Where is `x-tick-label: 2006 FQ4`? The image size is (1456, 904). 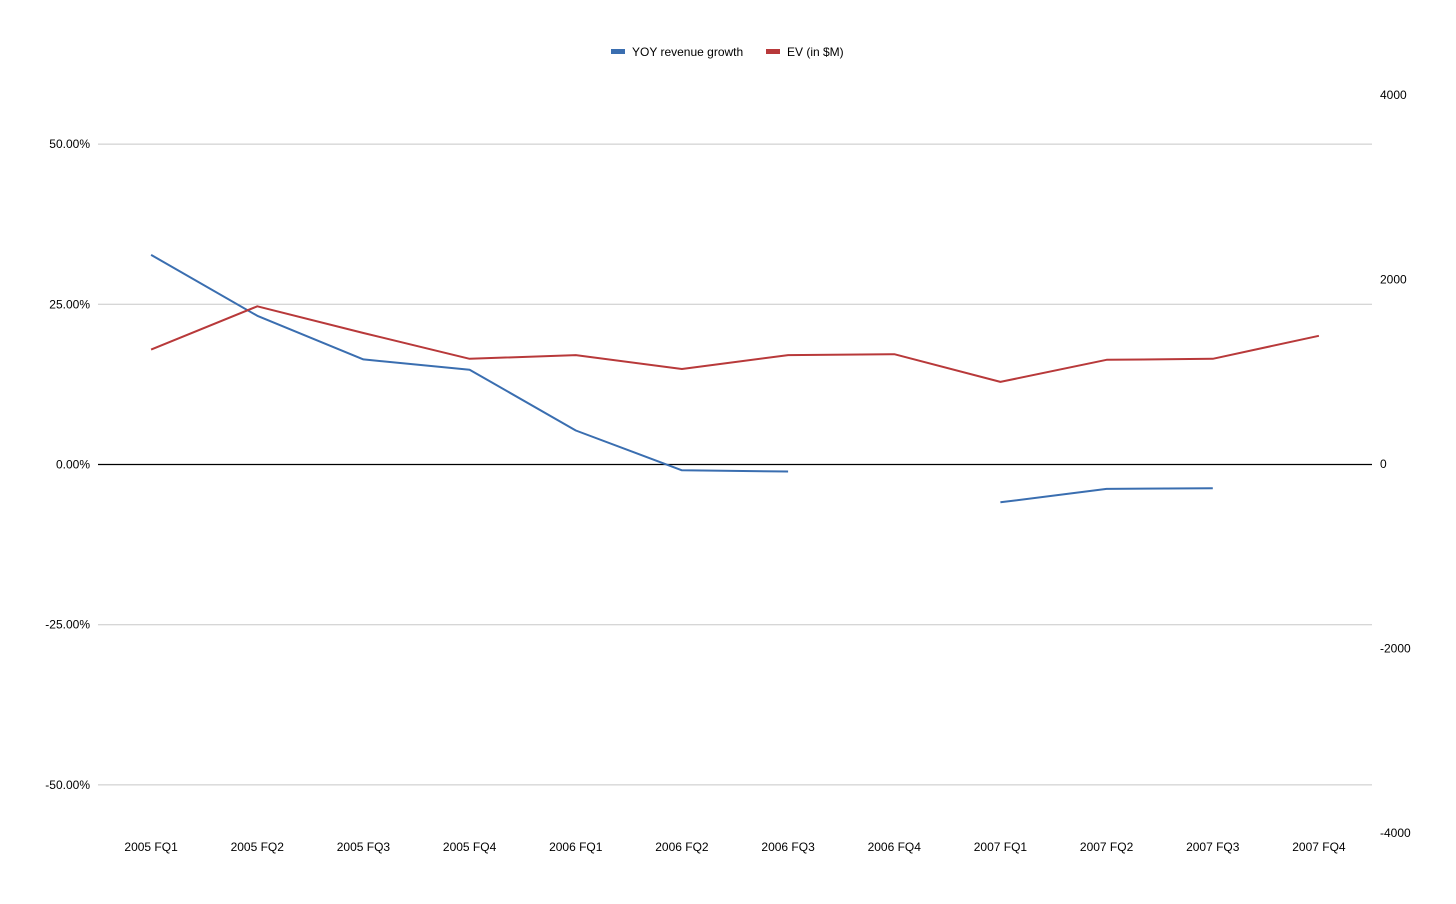
x-tick-label: 2006 FQ4 is located at coordinates (895, 847).